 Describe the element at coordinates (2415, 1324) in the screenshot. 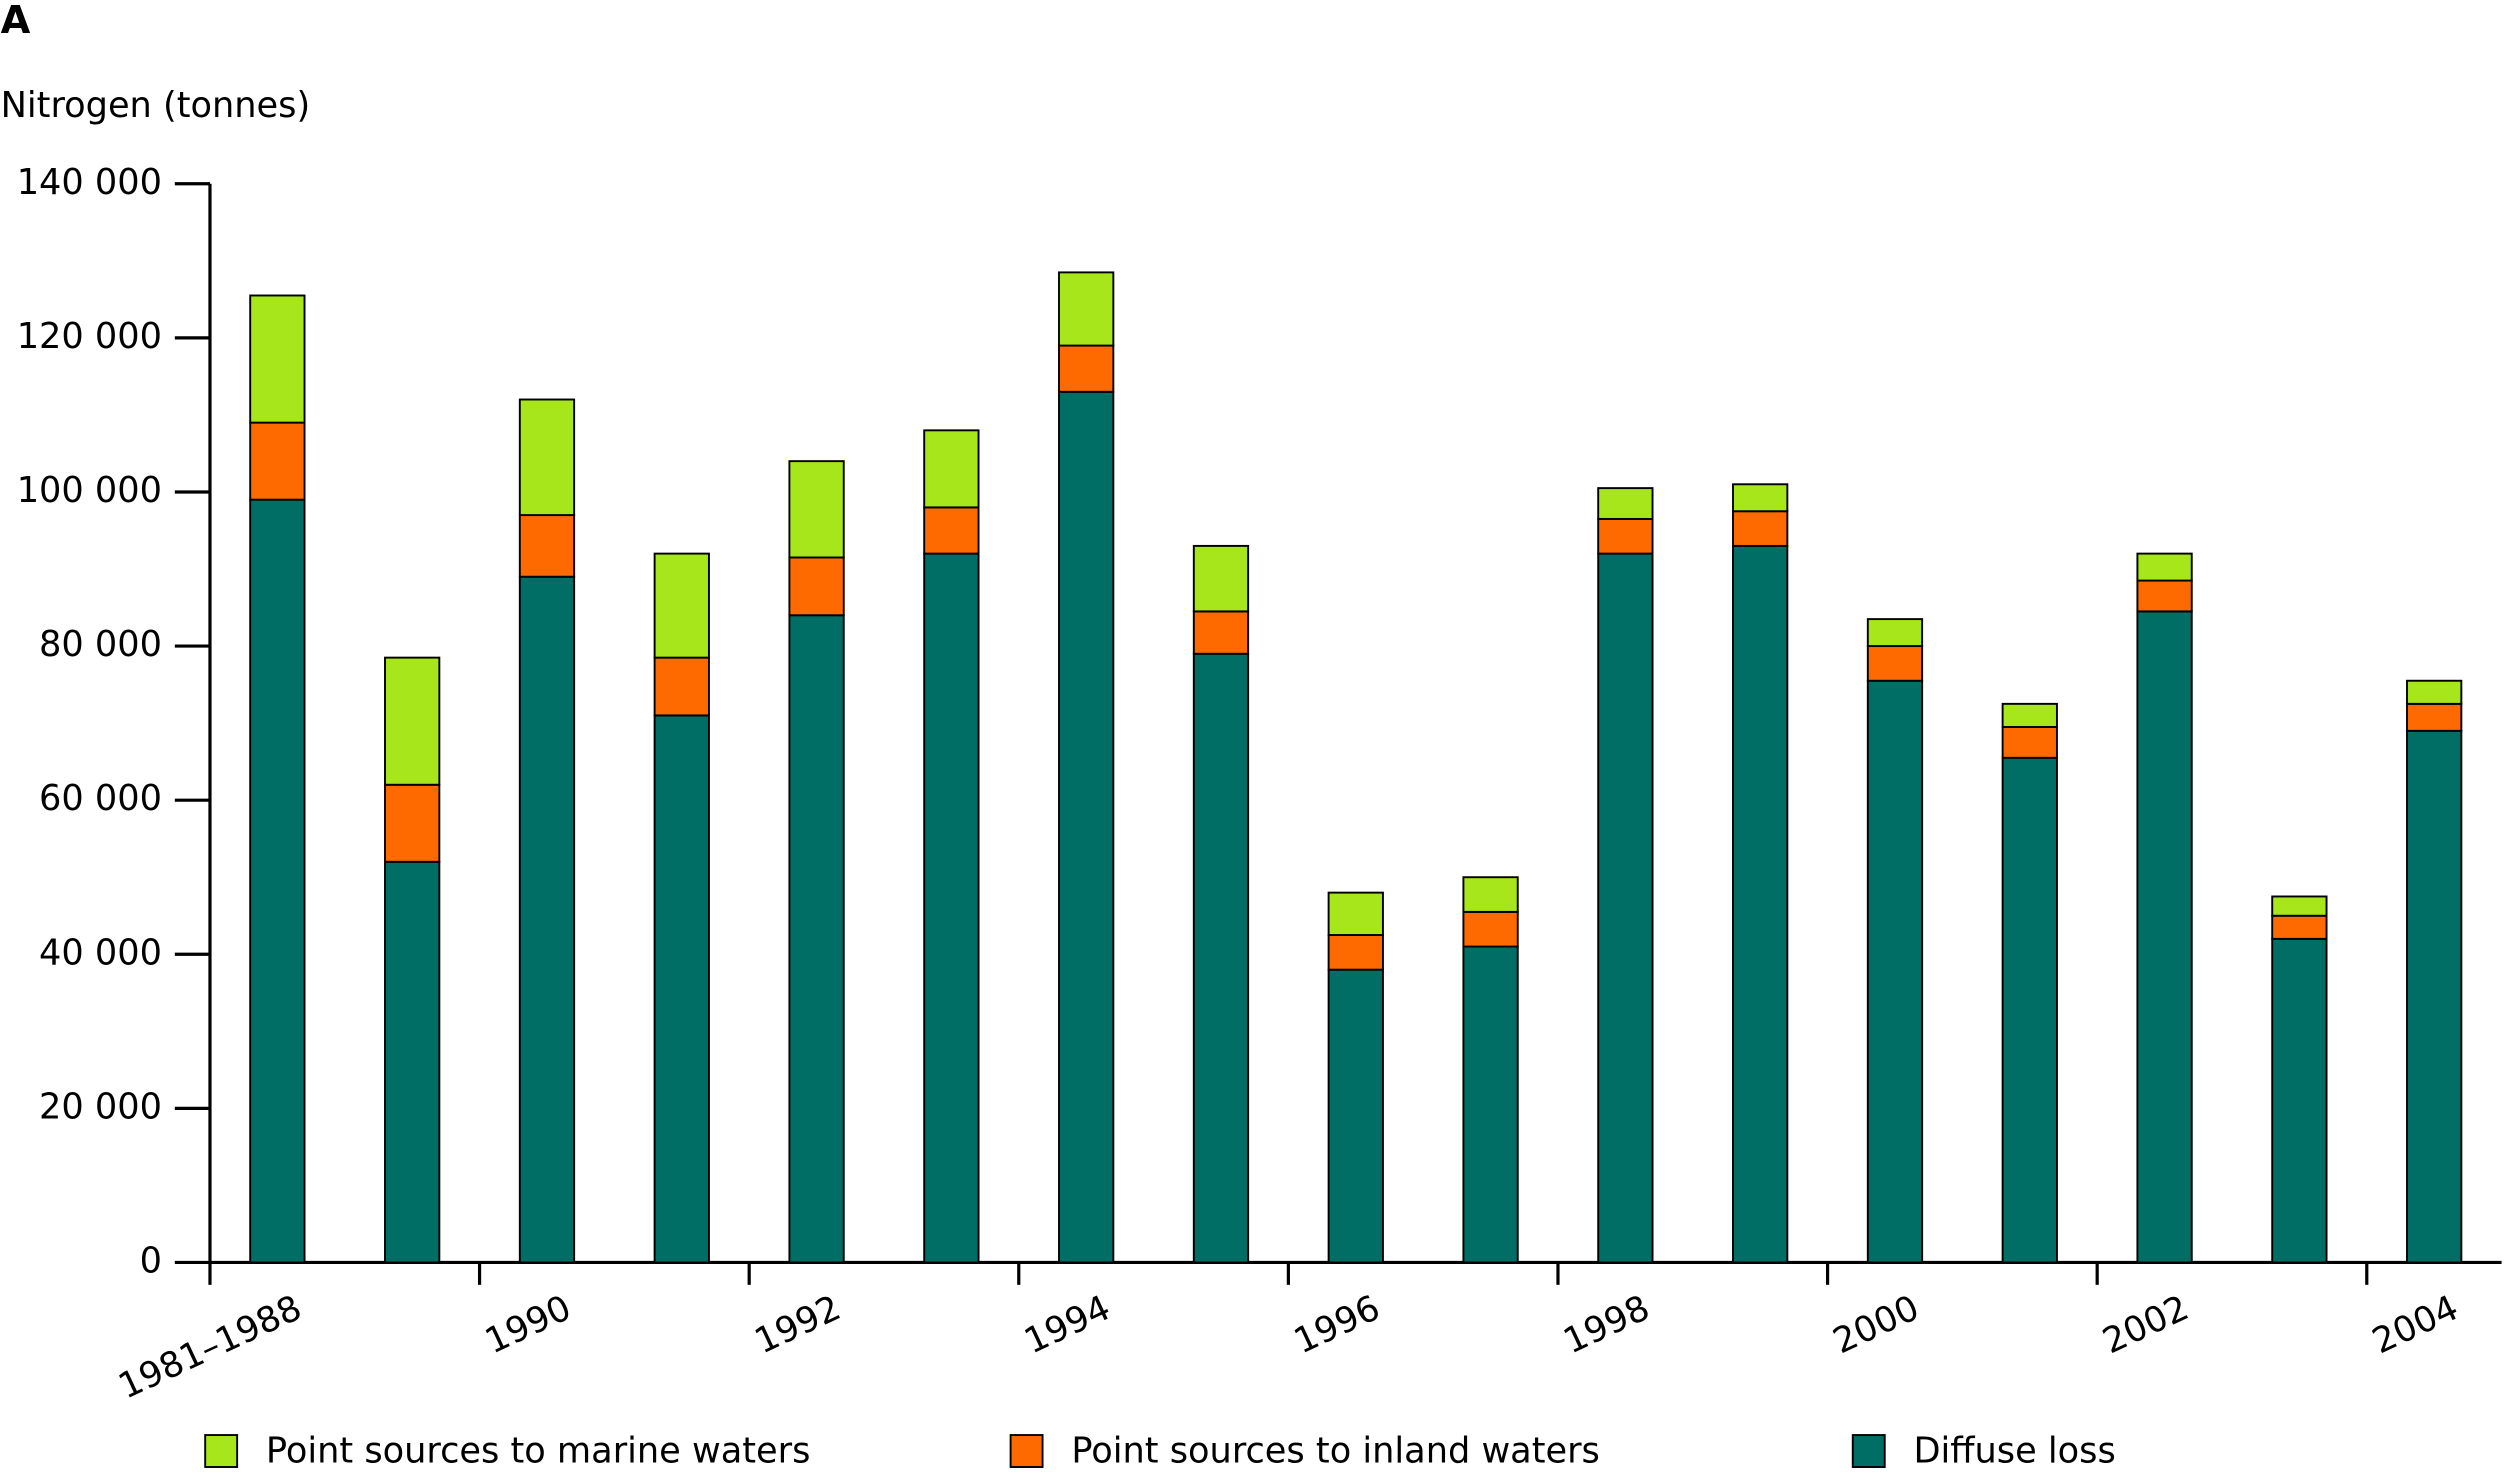

I see `x-tick-label: 2004` at that location.